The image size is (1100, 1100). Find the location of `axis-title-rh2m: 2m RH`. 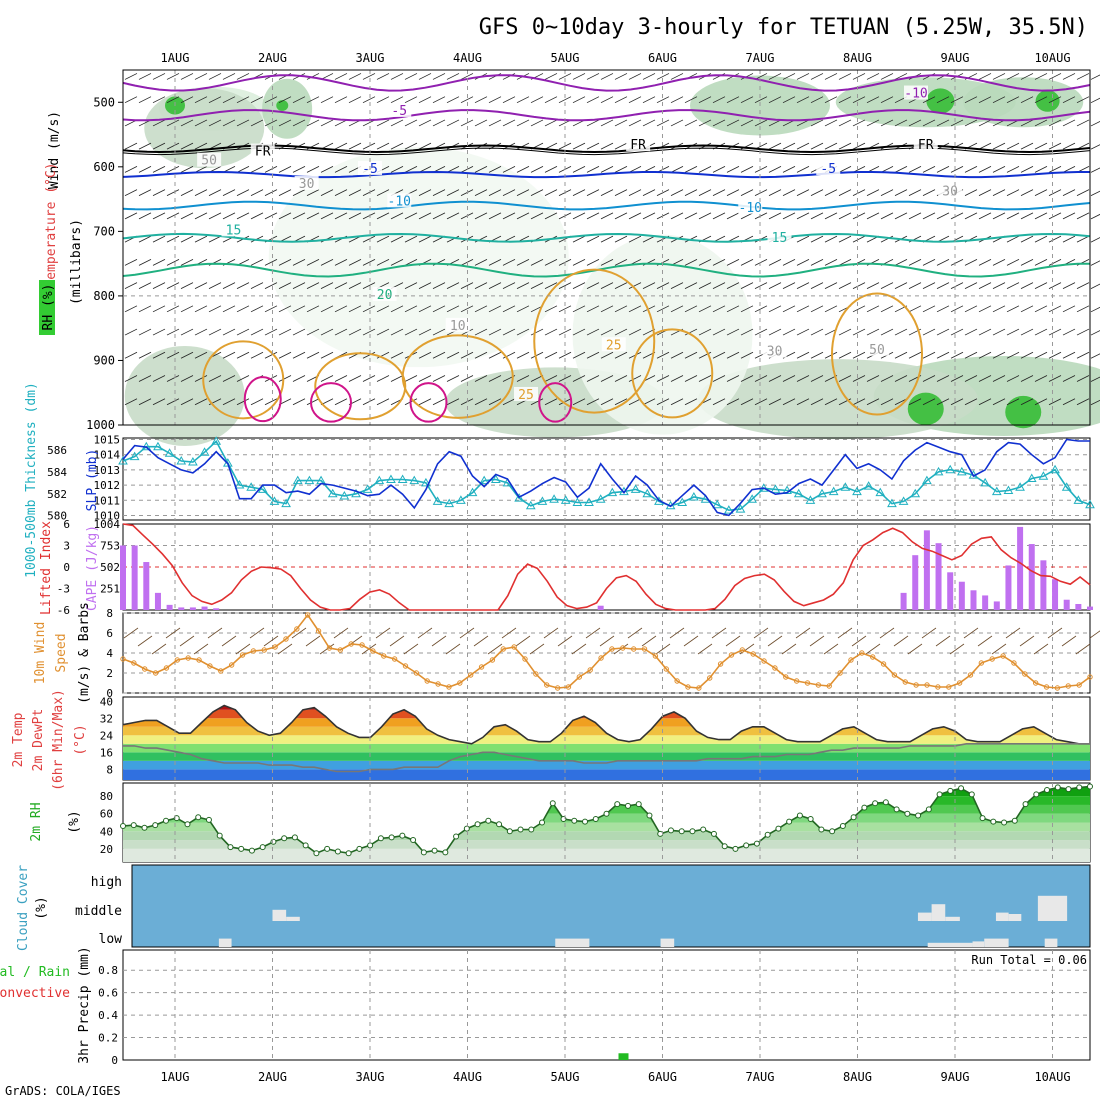

axis-title-rh2m: 2m RH is located at coordinates (36, 821).